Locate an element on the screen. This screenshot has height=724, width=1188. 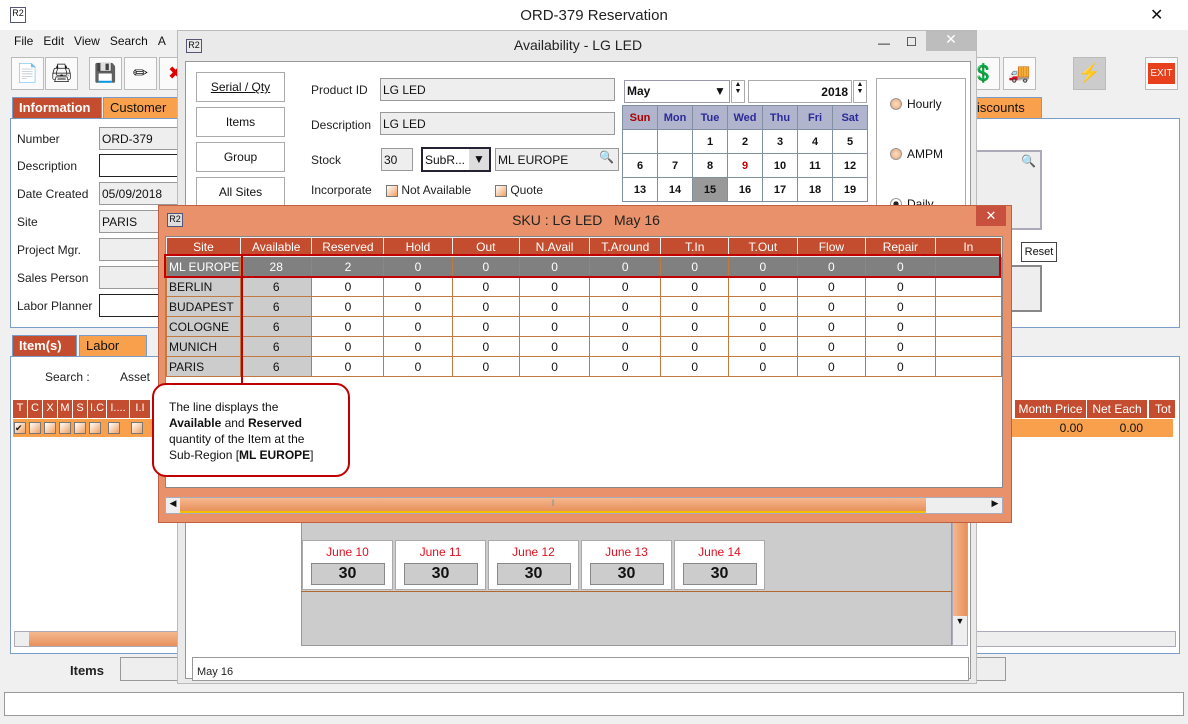
calendar-day: 6 is located at coordinates (640, 165).